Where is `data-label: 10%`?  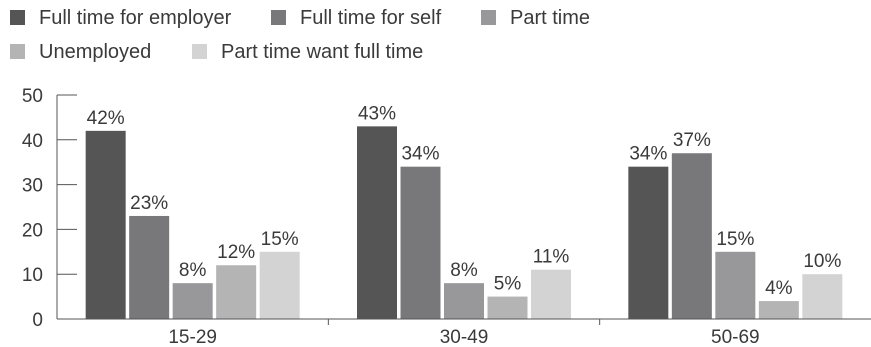 data-label: 10% is located at coordinates (822, 261).